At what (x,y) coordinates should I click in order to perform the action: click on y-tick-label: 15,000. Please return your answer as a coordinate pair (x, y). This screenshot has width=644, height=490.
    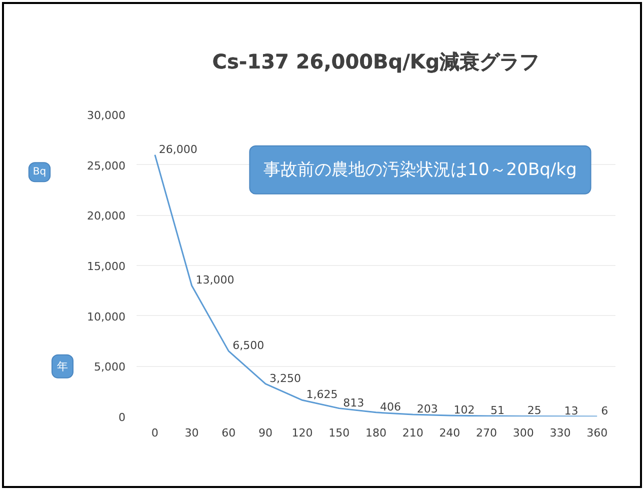
    Looking at the image, I should click on (106, 266).